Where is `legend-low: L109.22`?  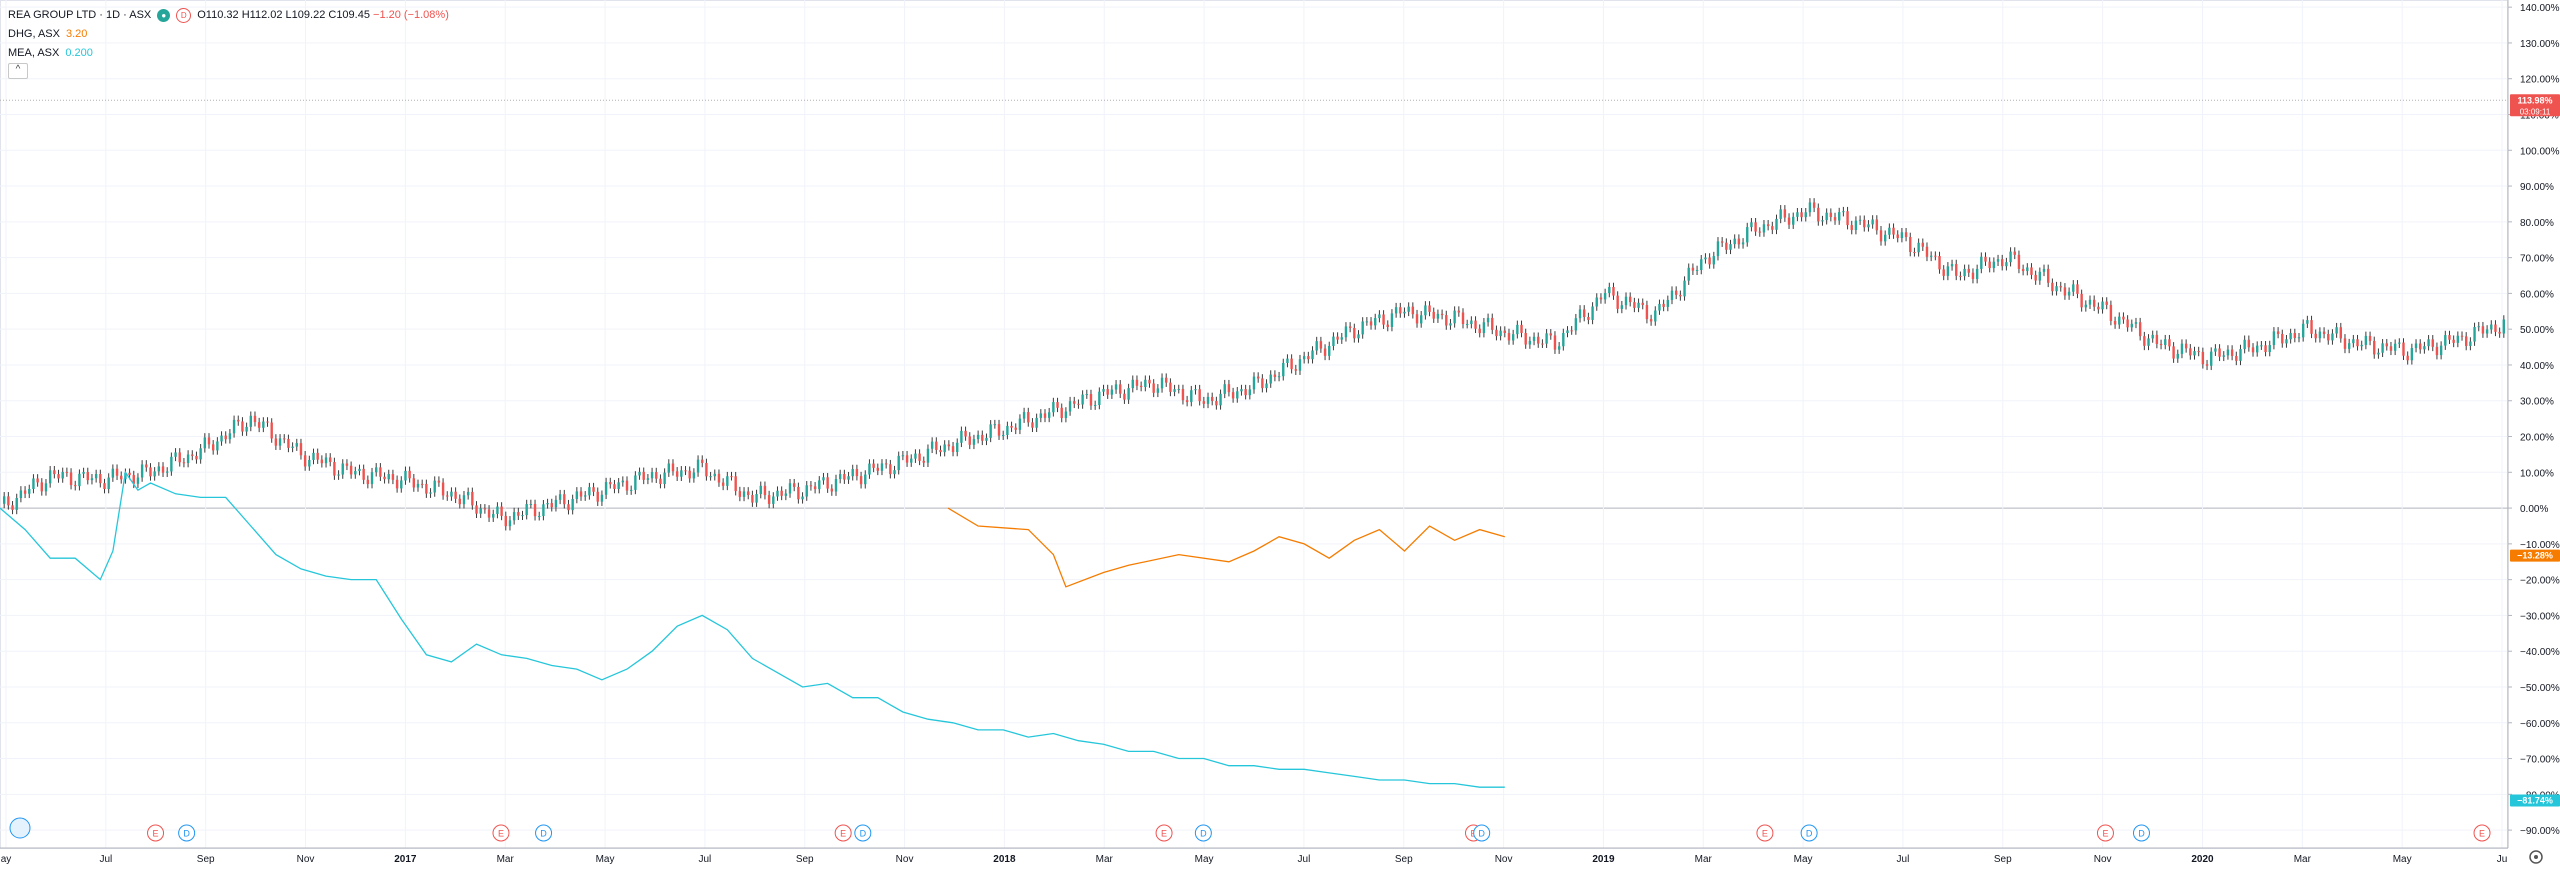 legend-low: L109.22 is located at coordinates (305, 15).